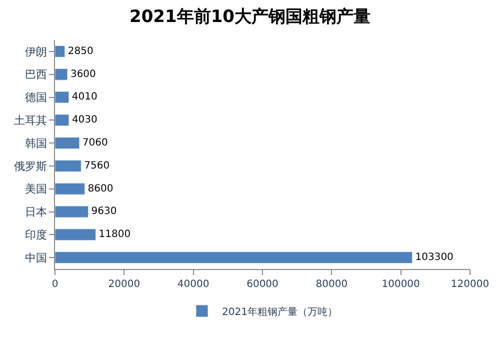 The width and height of the screenshot is (500, 337). What do you see at coordinates (332, 284) in the screenshot?
I see `x-tick-label: 80000` at bounding box center [332, 284].